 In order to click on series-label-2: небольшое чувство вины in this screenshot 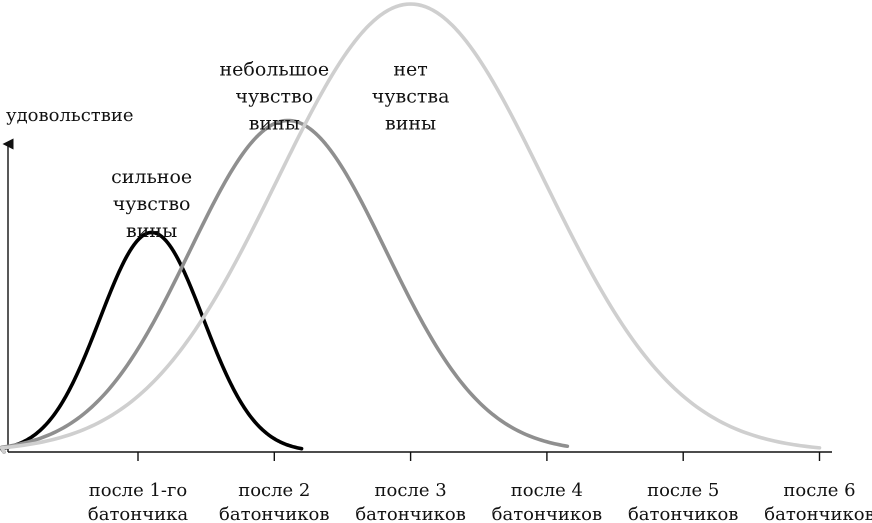, I will do `click(275, 97)`.